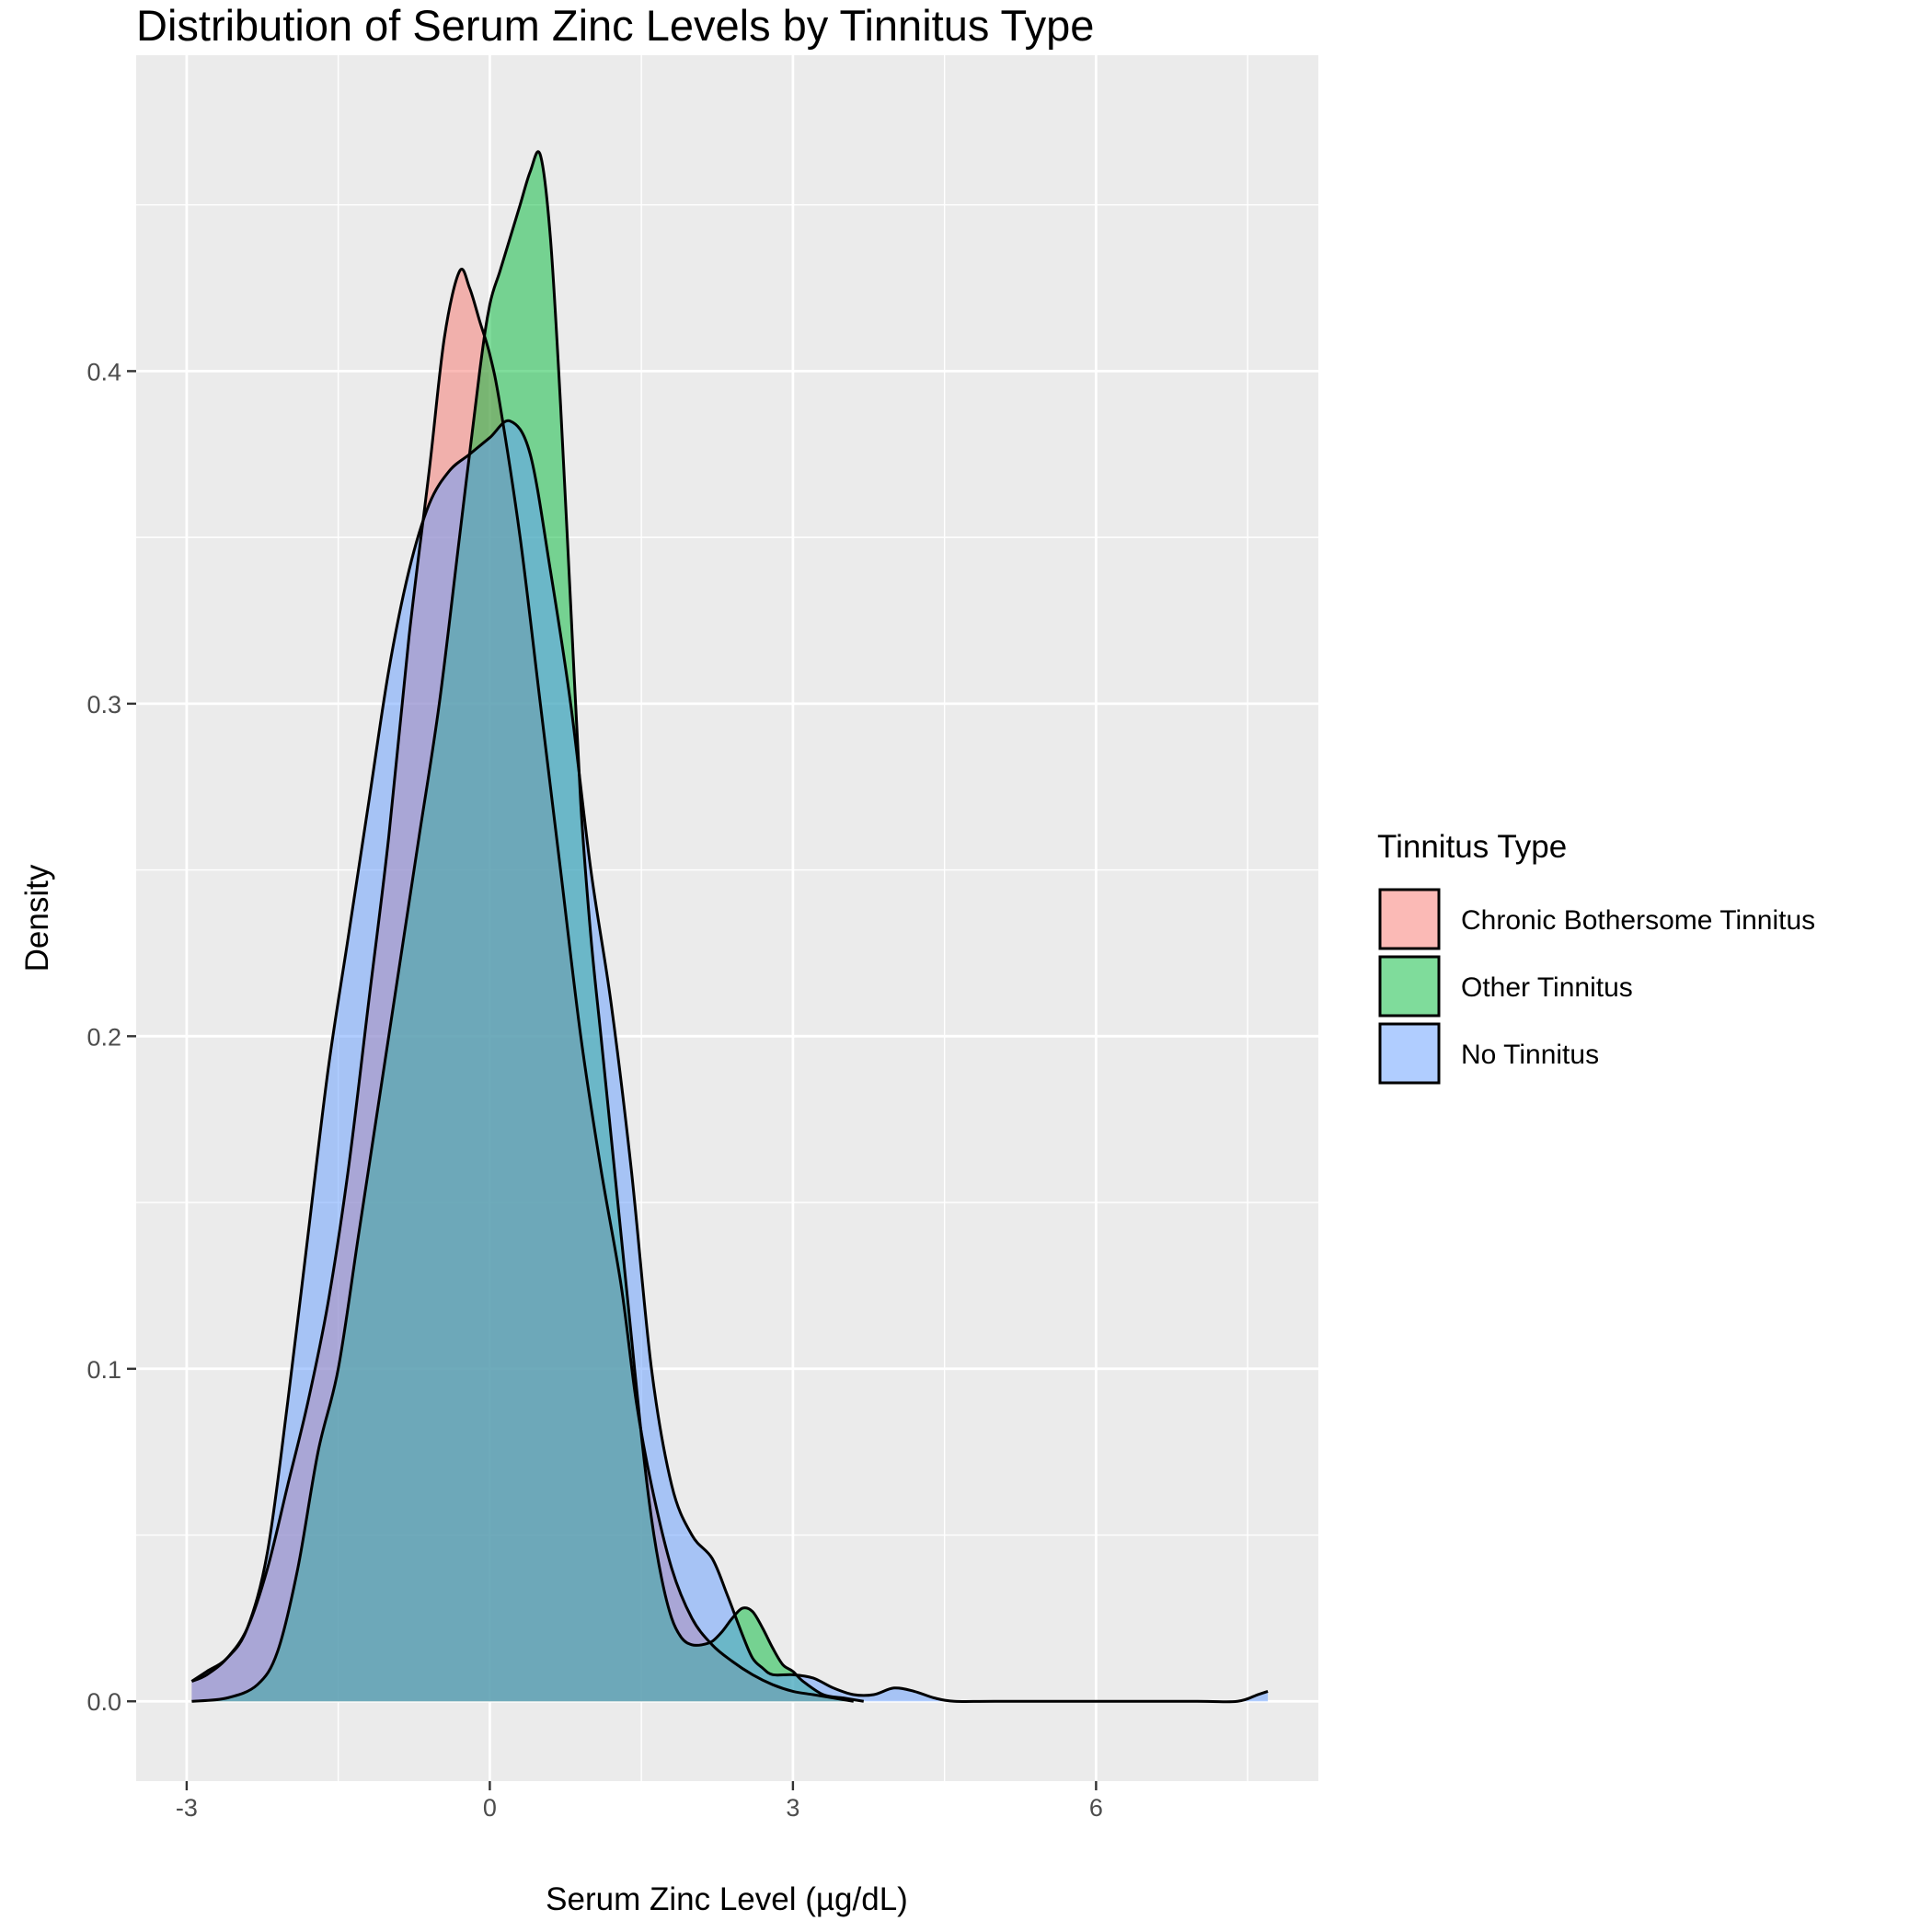 This screenshot has height=1932, width=1932. Describe the element at coordinates (1096, 1808) in the screenshot. I see `x-tick-label: 6` at that location.